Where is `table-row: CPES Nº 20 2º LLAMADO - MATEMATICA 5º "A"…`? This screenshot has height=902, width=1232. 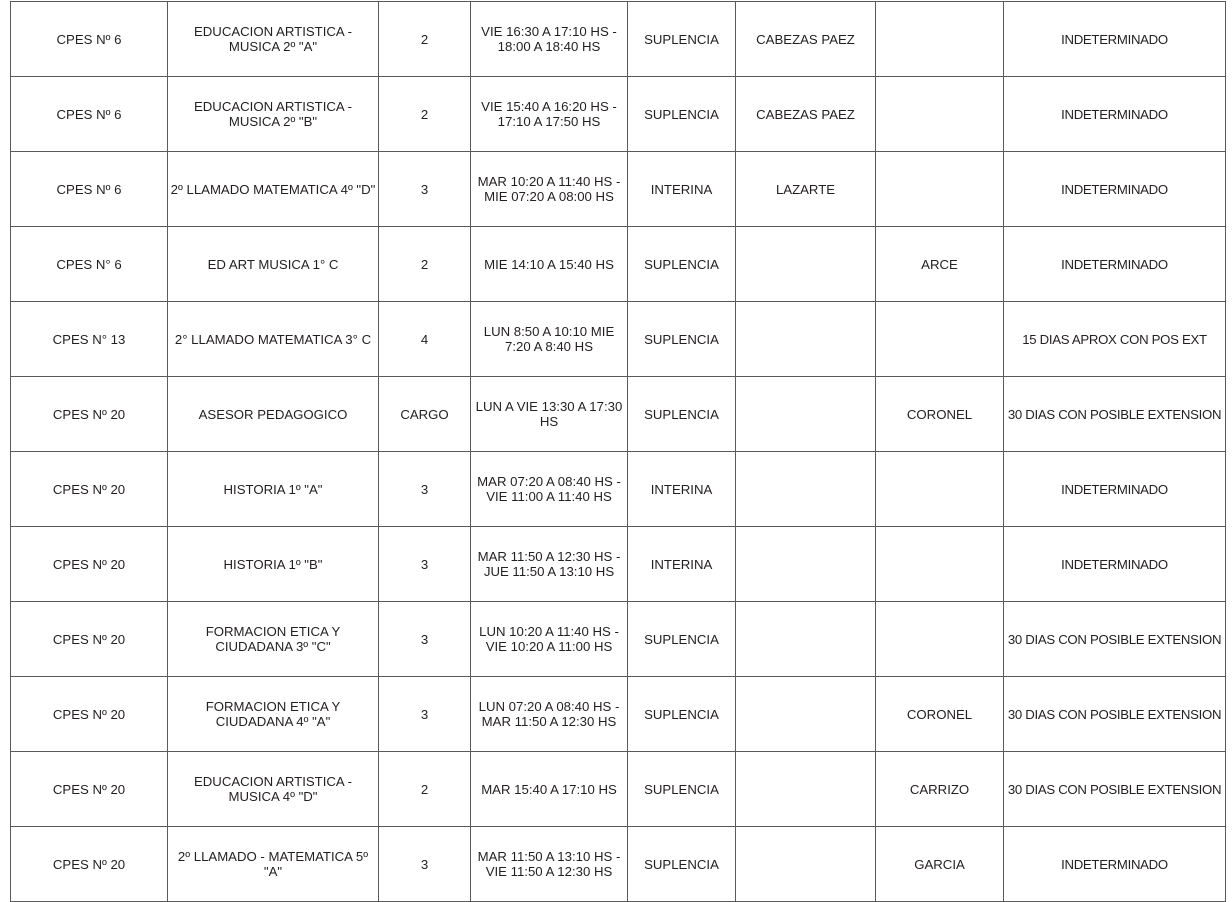 table-row: CPES Nº 20 2º LLAMADO - MATEMATICA 5º "A"… is located at coordinates (618, 864).